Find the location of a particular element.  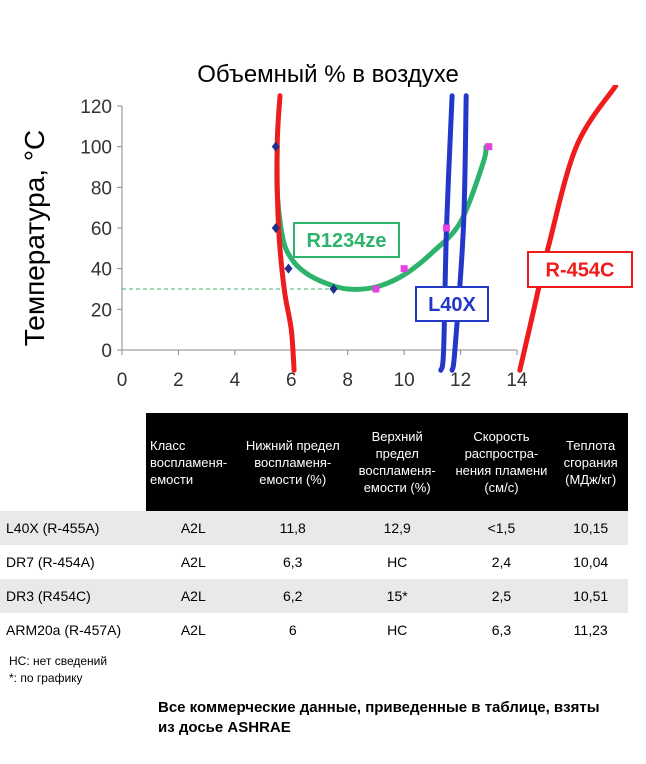

series-line-r1234ze is located at coordinates (381, 218).